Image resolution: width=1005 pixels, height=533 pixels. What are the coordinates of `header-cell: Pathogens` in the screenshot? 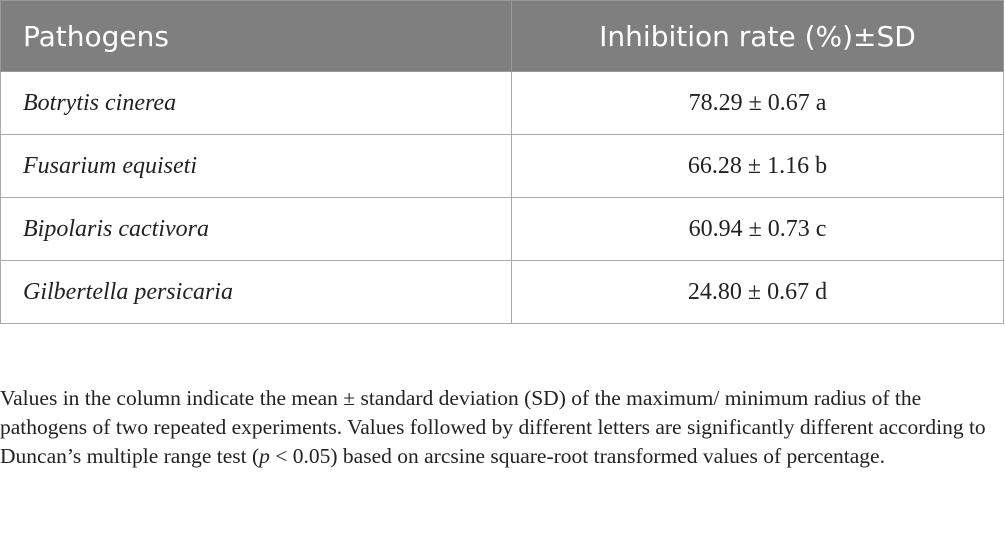 It's located at (256, 36).